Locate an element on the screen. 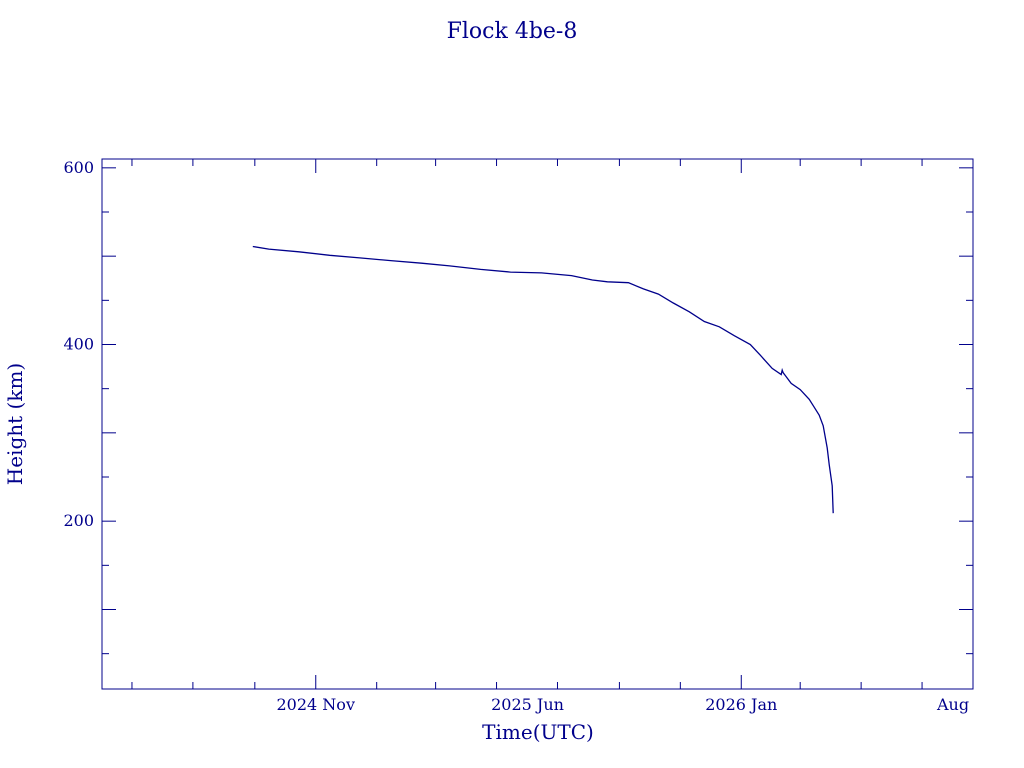  x-axis-tick-labels: 2024 Nov 2025 Jun 2026 Jan Aug is located at coordinates (623, 704).